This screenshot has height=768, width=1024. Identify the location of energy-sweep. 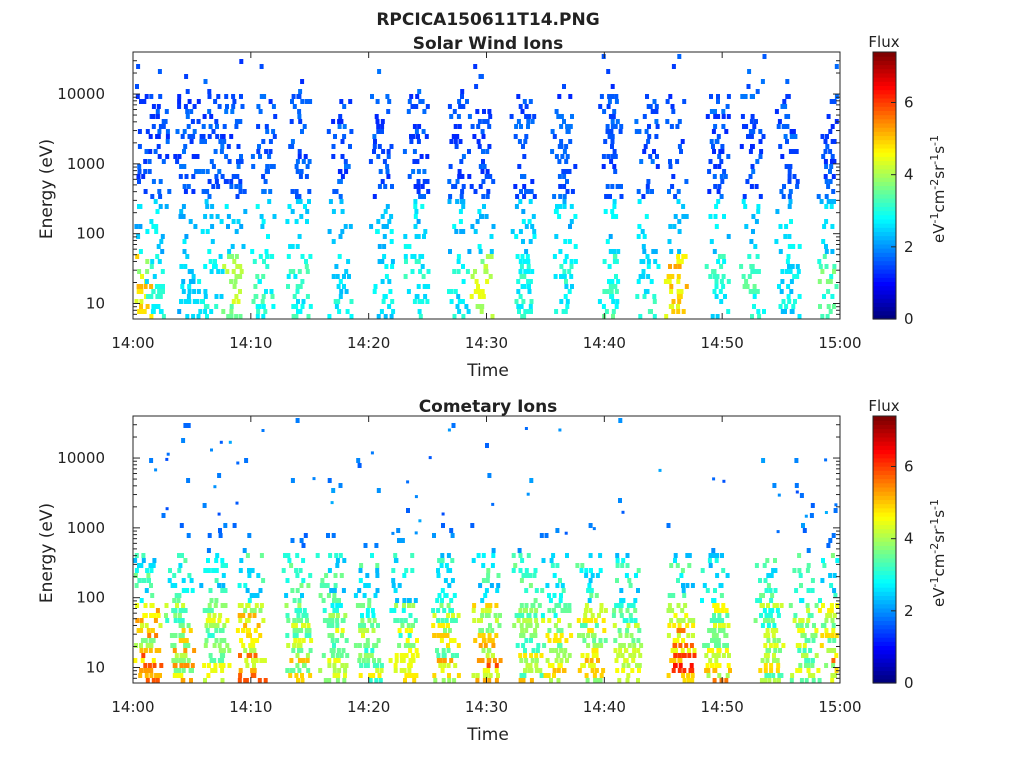
(647, 206).